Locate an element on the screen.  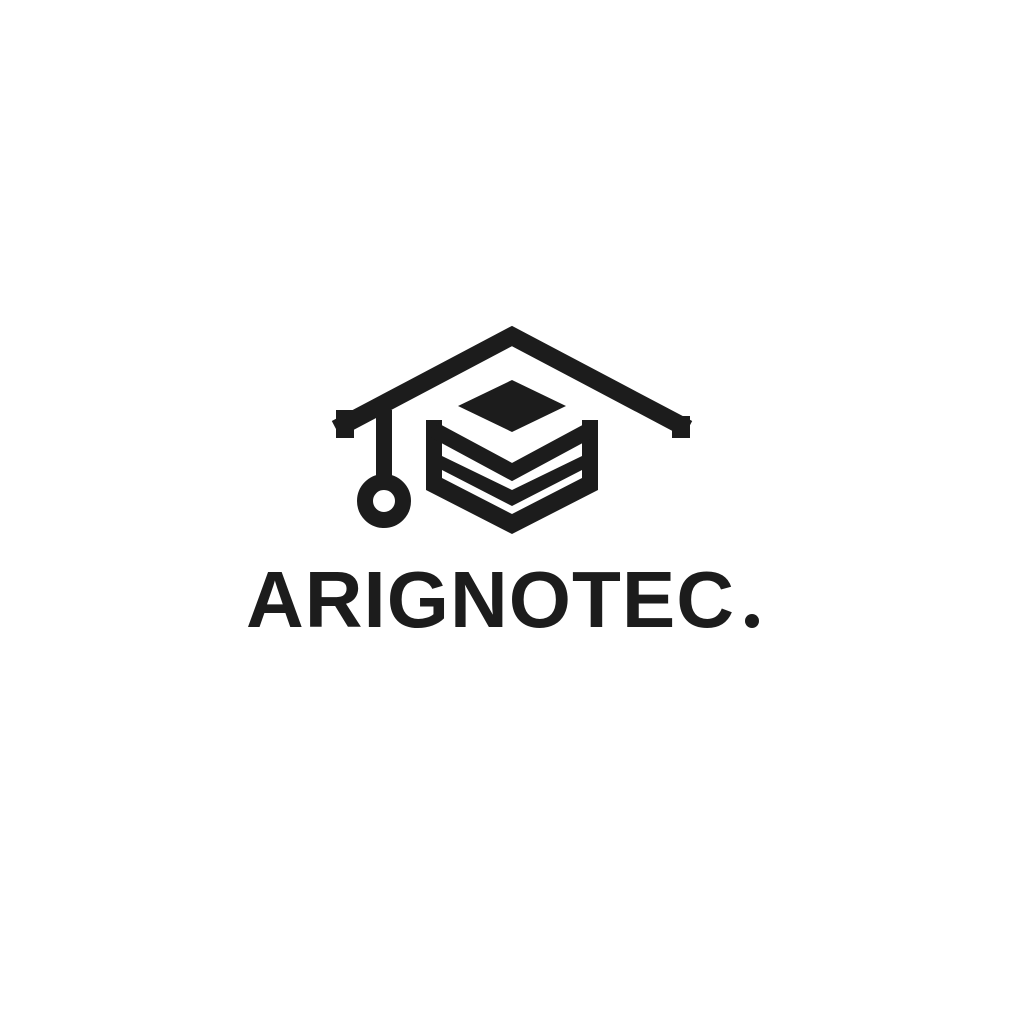
brand-dot is located at coordinates (752, 621).